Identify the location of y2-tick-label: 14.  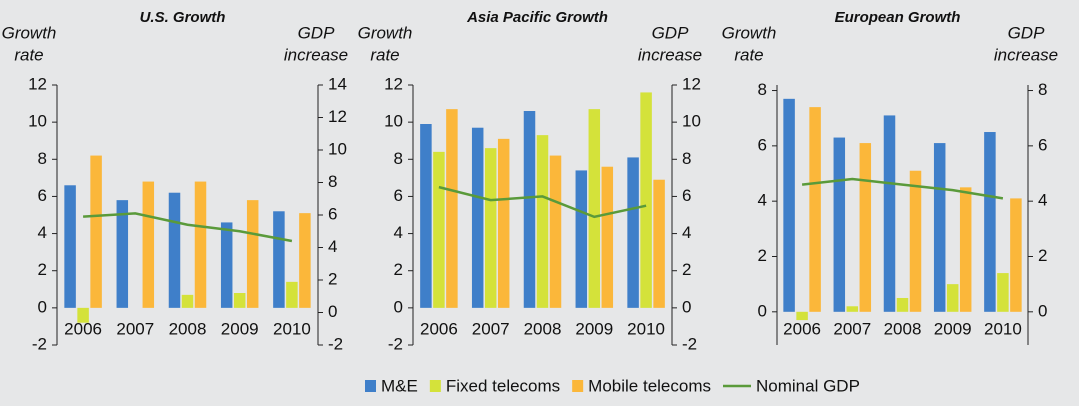
(337, 83).